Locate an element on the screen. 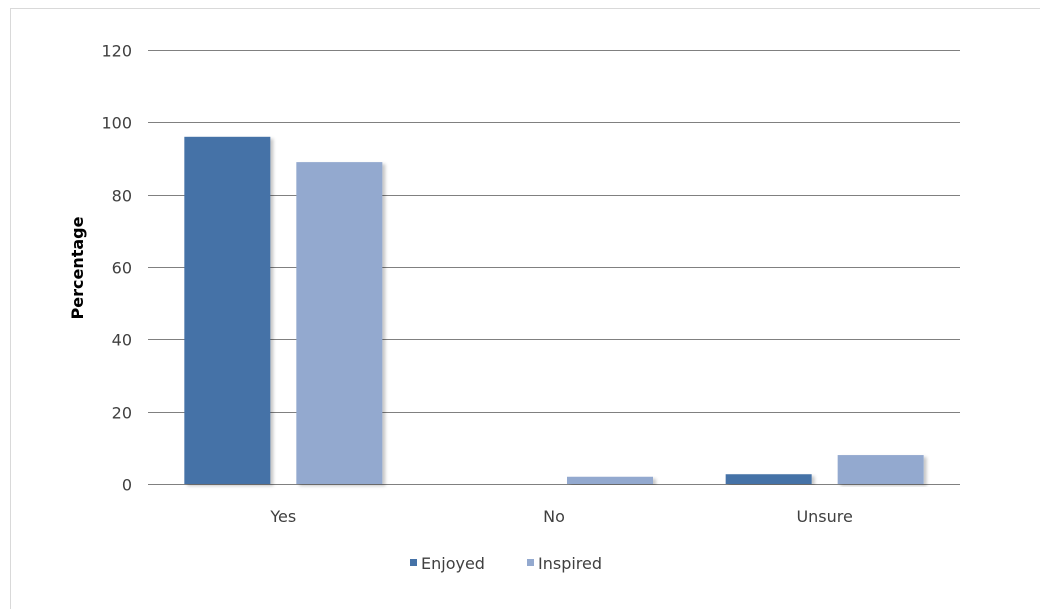  x-axis-categories: Yes No Unsure is located at coordinates (560, 516).